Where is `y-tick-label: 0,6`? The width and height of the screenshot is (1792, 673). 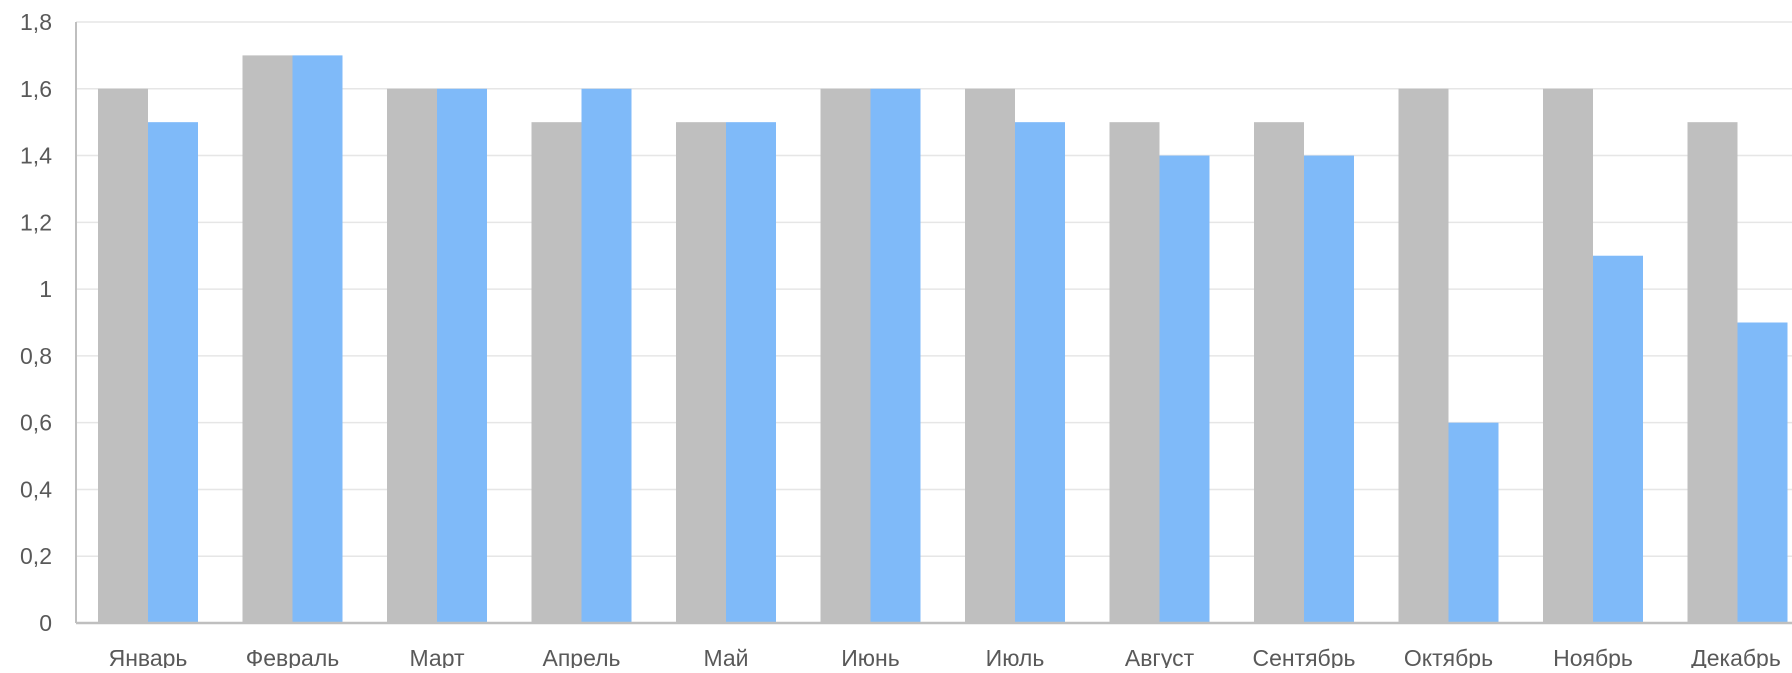
y-tick-label: 0,6 is located at coordinates (36, 423).